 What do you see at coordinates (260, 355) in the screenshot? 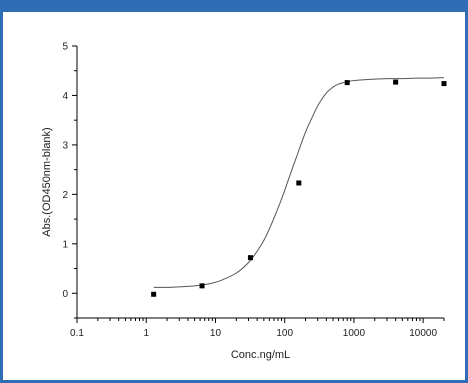
I see `x-axis-label: Conc.ng/mL` at bounding box center [260, 355].